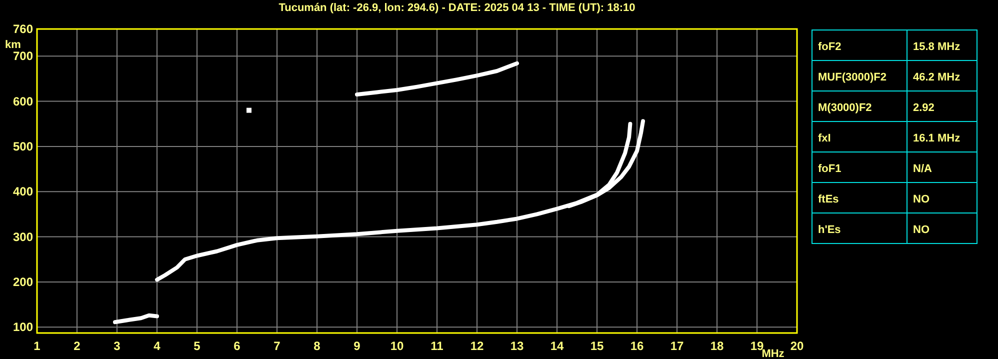 This screenshot has width=998, height=359. What do you see at coordinates (830, 47) in the screenshot?
I see `category-label: foF2` at bounding box center [830, 47].